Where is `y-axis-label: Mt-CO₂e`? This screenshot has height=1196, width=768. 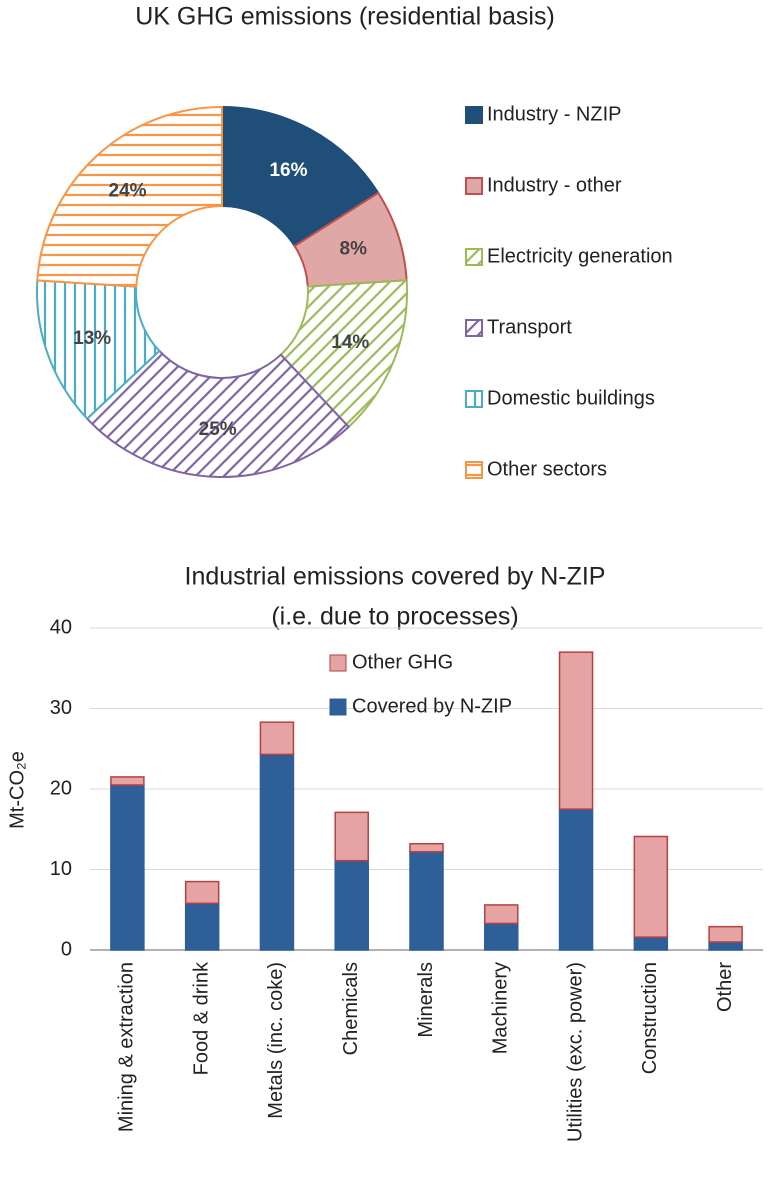 y-axis-label: Mt-CO₂e is located at coordinates (17, 790).